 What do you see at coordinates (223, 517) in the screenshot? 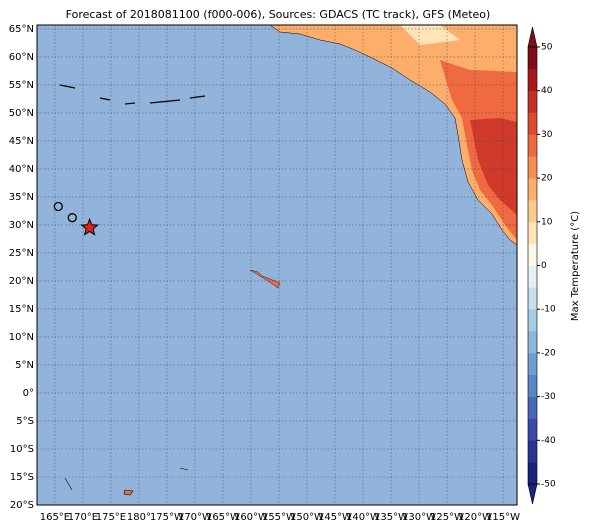
I see `x-tick-label: 165°W` at bounding box center [223, 517].